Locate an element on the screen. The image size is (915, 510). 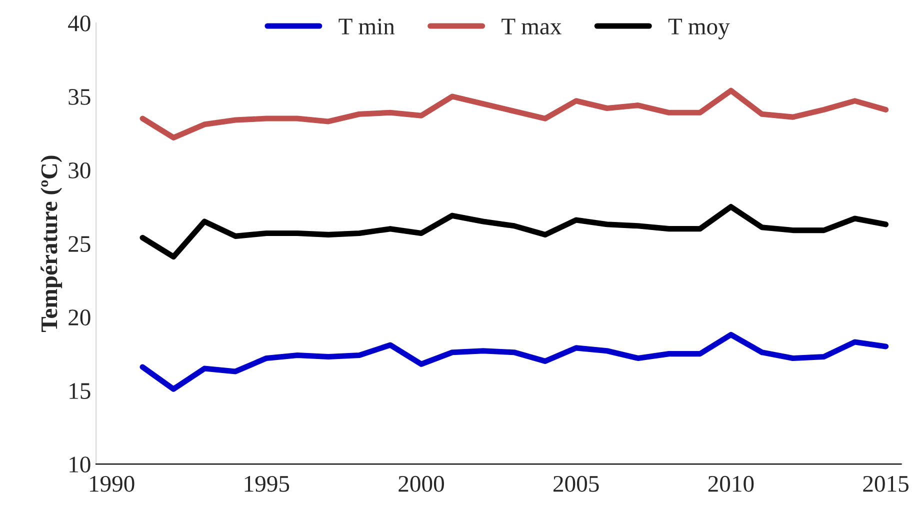
y-tick-label: 30 is located at coordinates (79, 170).